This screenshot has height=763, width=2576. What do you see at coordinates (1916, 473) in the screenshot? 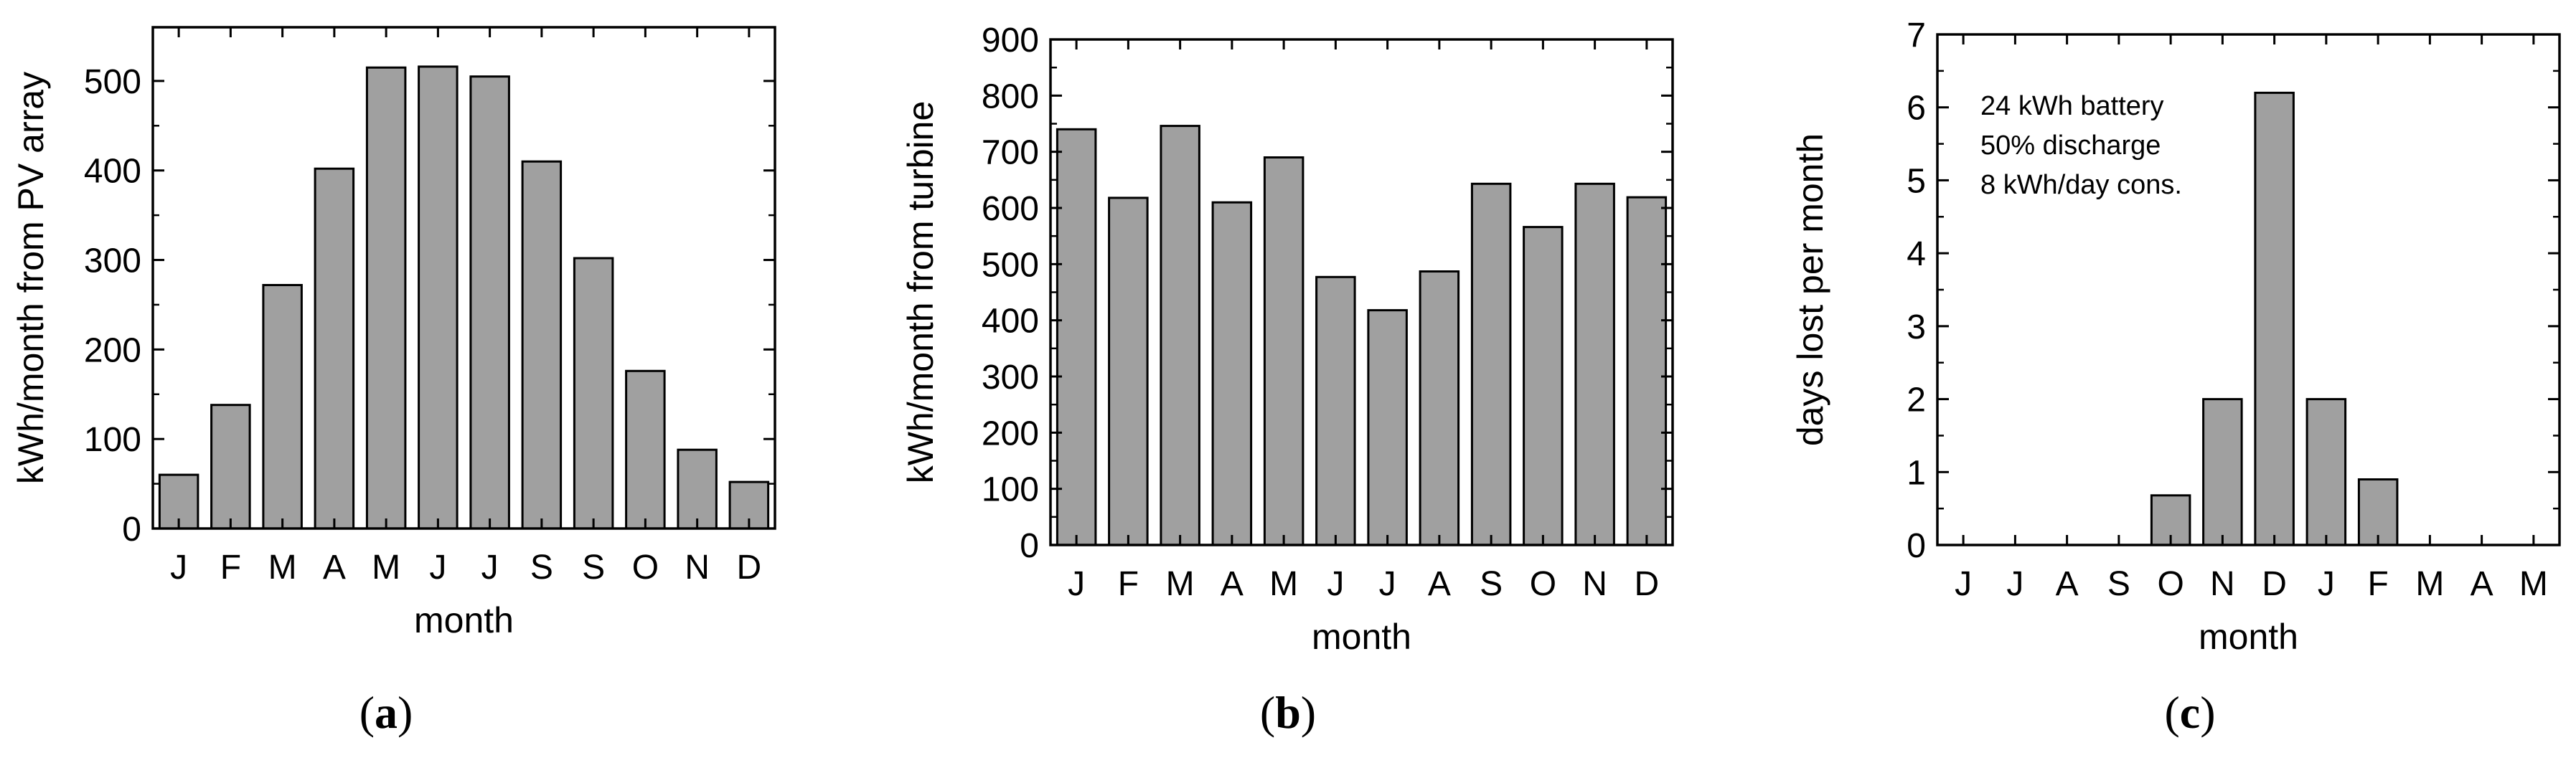
I see `y-tick-label: 1` at bounding box center [1916, 473].